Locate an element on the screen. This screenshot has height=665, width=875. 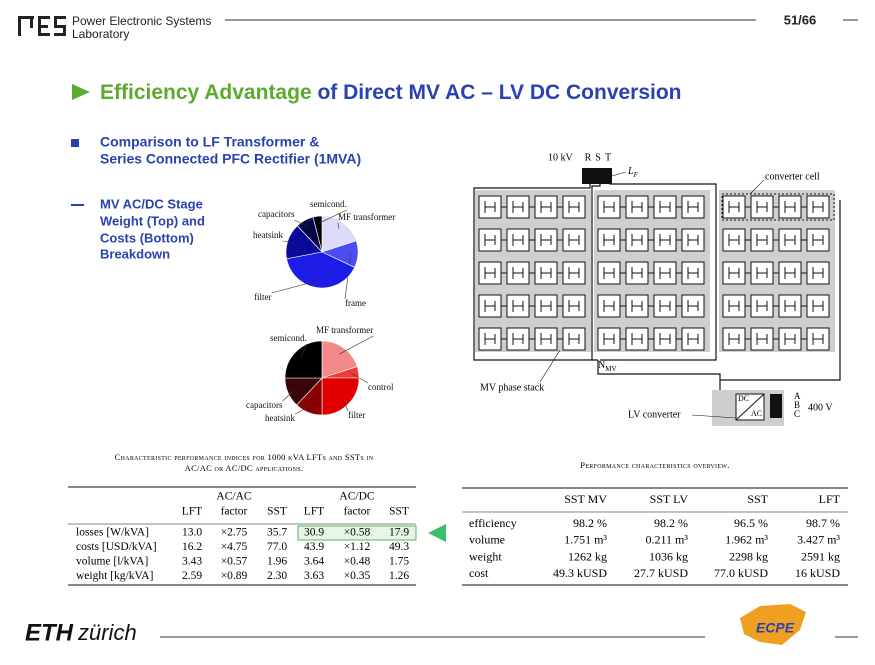
phase-label: R is located at coordinates (588, 157).